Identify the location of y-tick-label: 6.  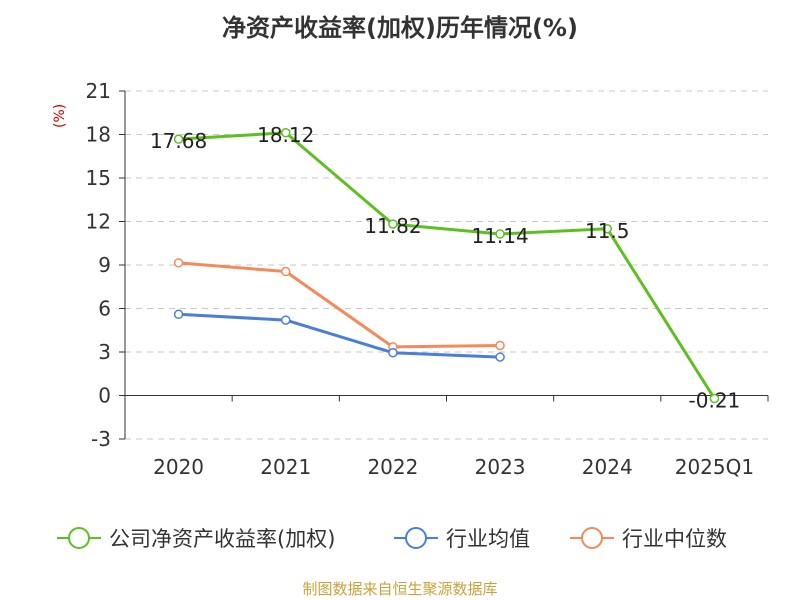
(104, 309).